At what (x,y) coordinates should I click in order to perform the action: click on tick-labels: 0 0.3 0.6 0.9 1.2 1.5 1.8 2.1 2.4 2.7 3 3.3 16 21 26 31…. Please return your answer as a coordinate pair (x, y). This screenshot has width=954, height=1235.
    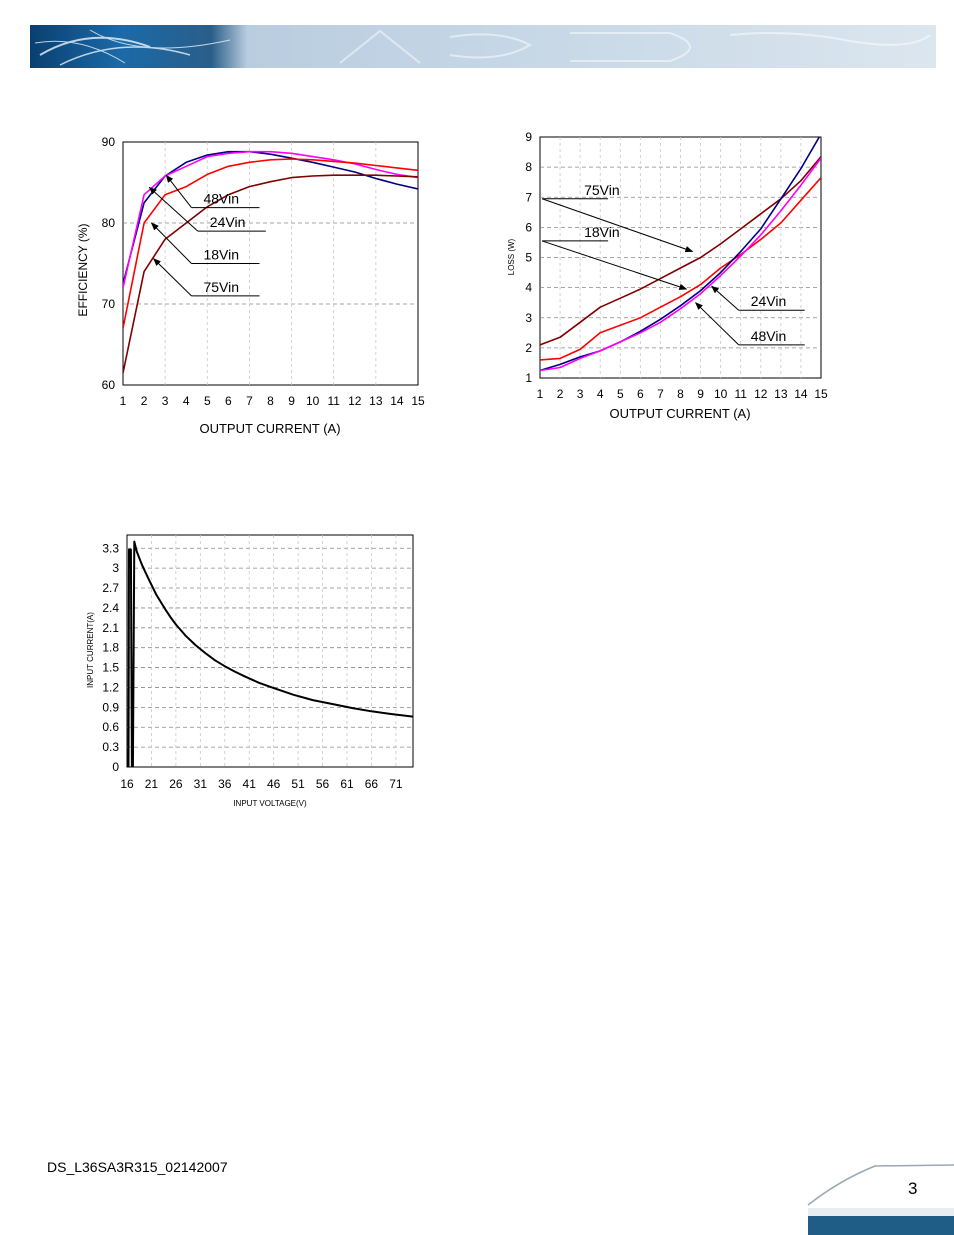
    Looking at the image, I should click on (252, 666).